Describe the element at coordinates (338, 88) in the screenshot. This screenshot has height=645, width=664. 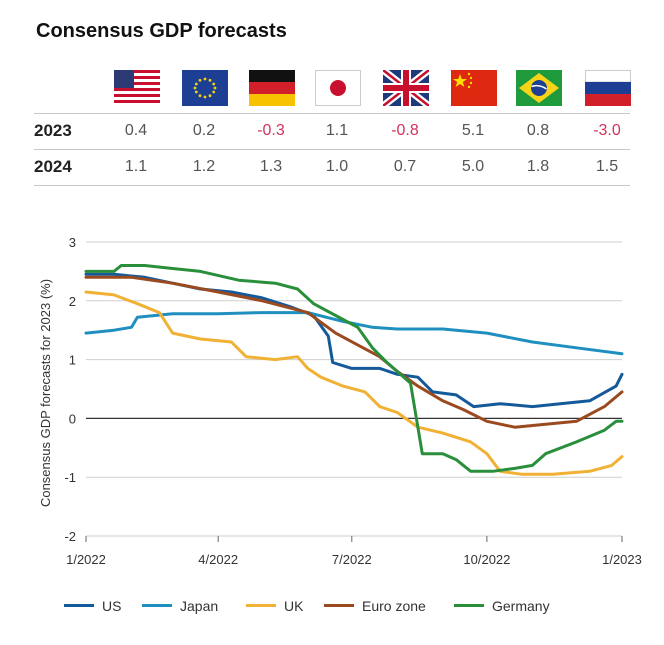
I see `japan-flag-icon` at that location.